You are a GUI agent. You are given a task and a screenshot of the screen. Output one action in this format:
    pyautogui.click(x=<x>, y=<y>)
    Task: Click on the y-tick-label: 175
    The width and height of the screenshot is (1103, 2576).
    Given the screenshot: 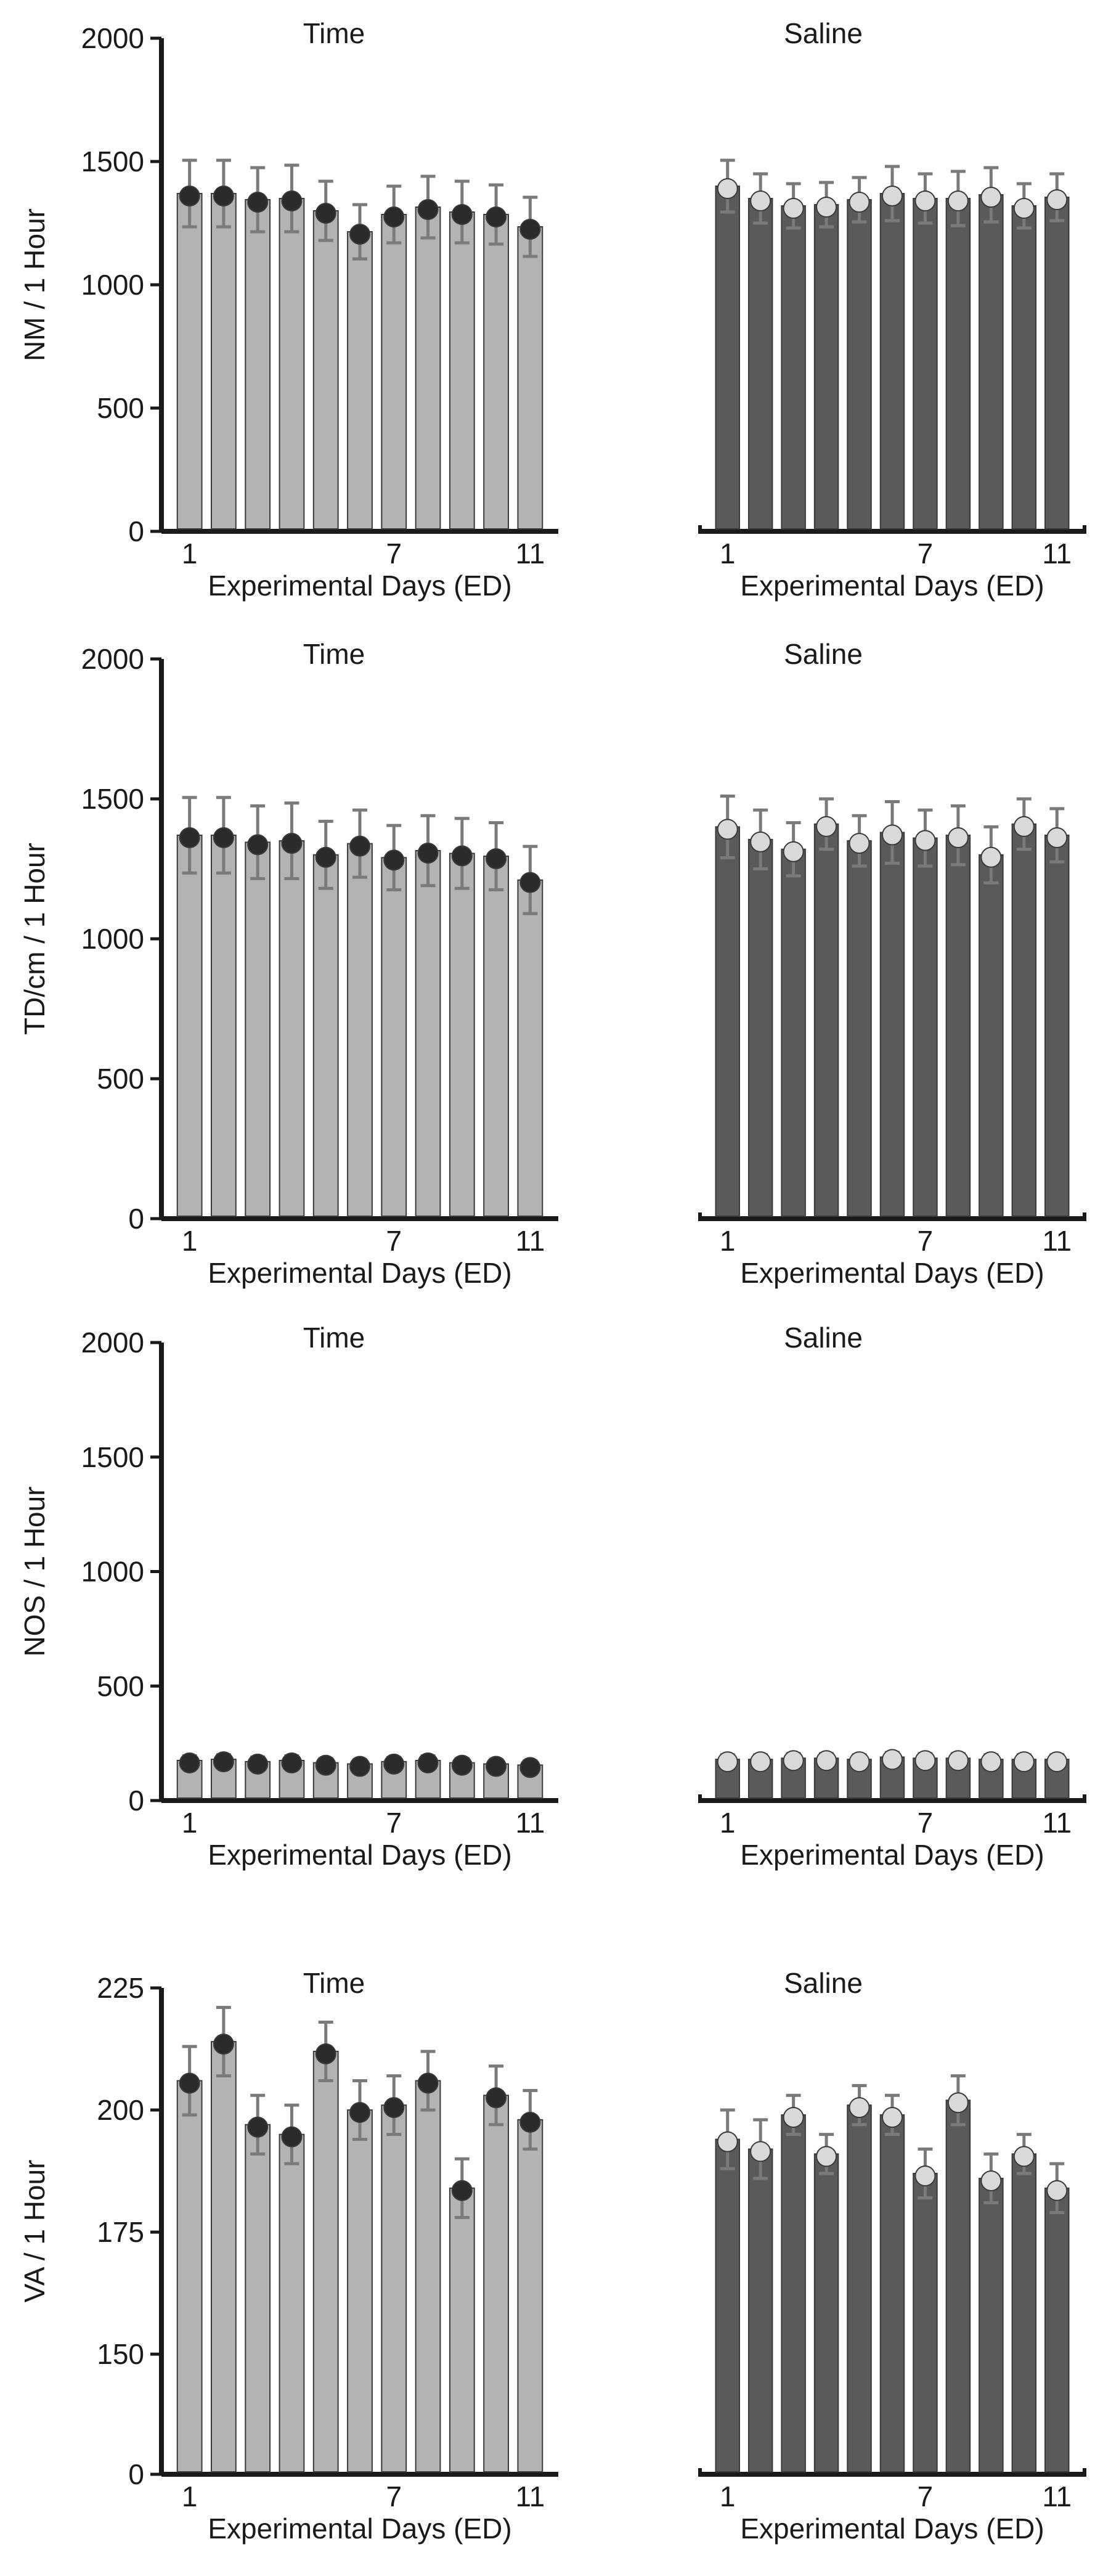 What is the action you would take?
    pyautogui.click(x=120, y=2232)
    